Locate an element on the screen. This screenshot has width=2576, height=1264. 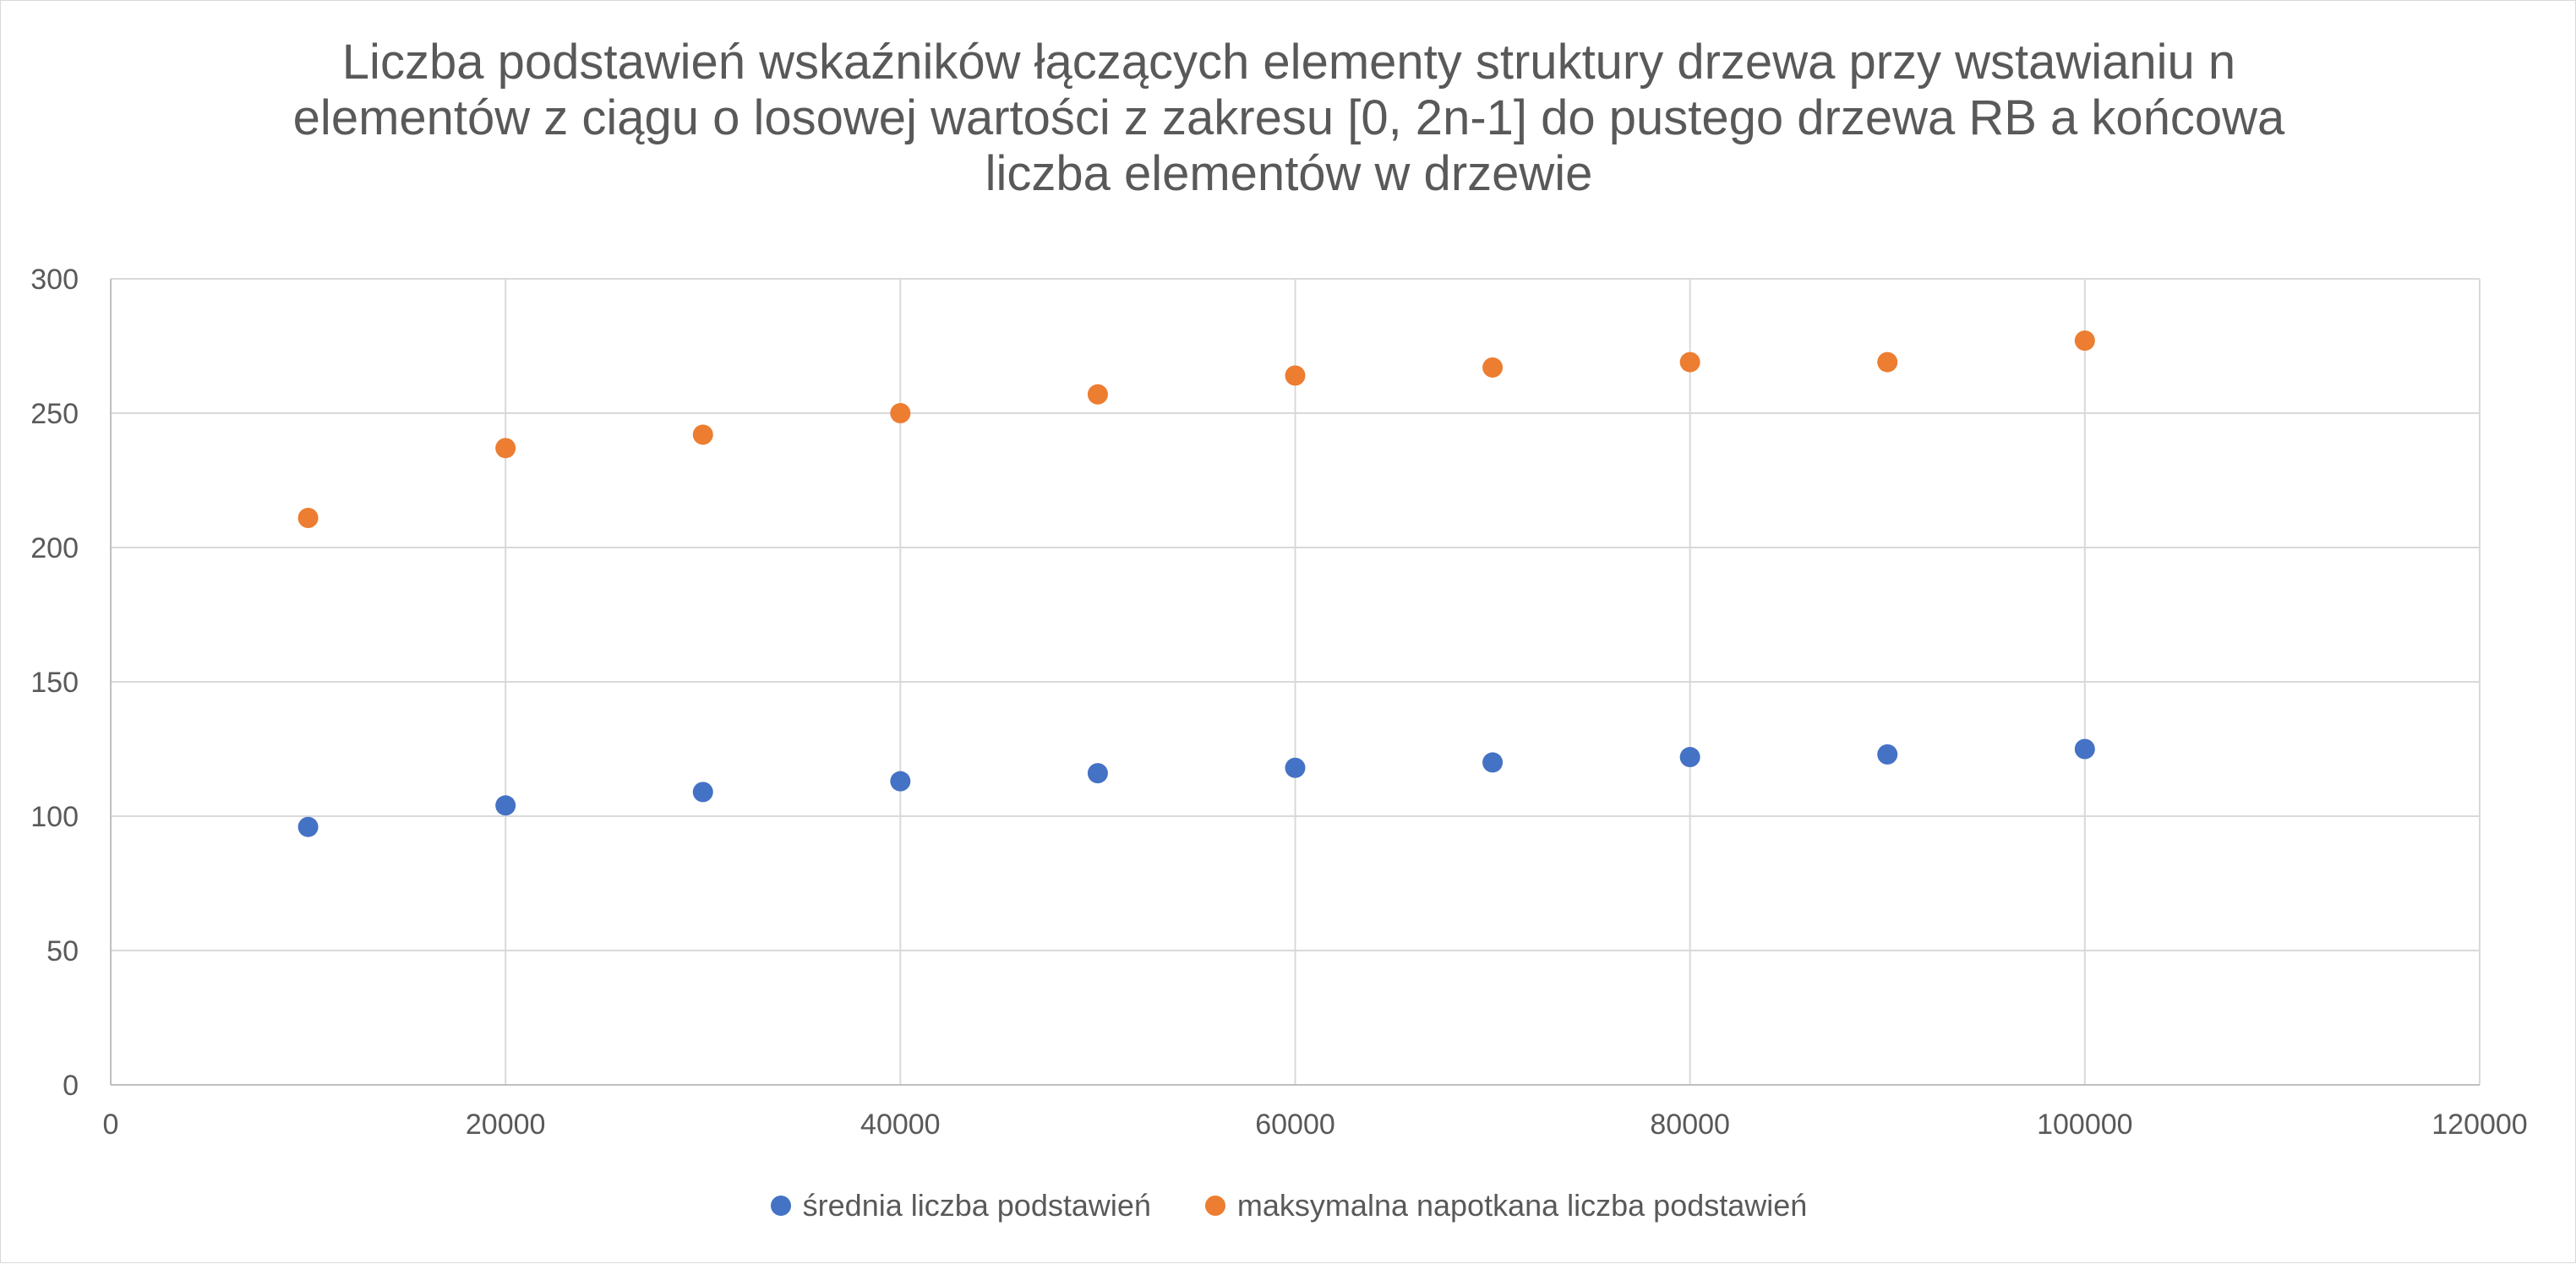
legend-item-series-1: maksymalna napotkana liczba podstawień is located at coordinates (1506, 1206).